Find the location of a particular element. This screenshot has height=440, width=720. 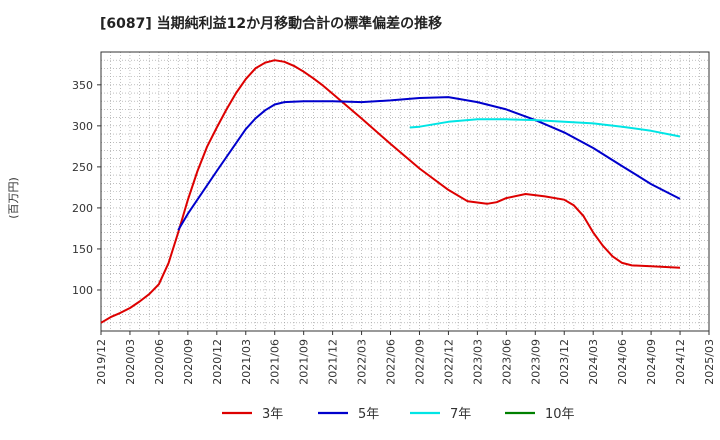

x-tick-label: 2023/03 is located at coordinates (477, 362).